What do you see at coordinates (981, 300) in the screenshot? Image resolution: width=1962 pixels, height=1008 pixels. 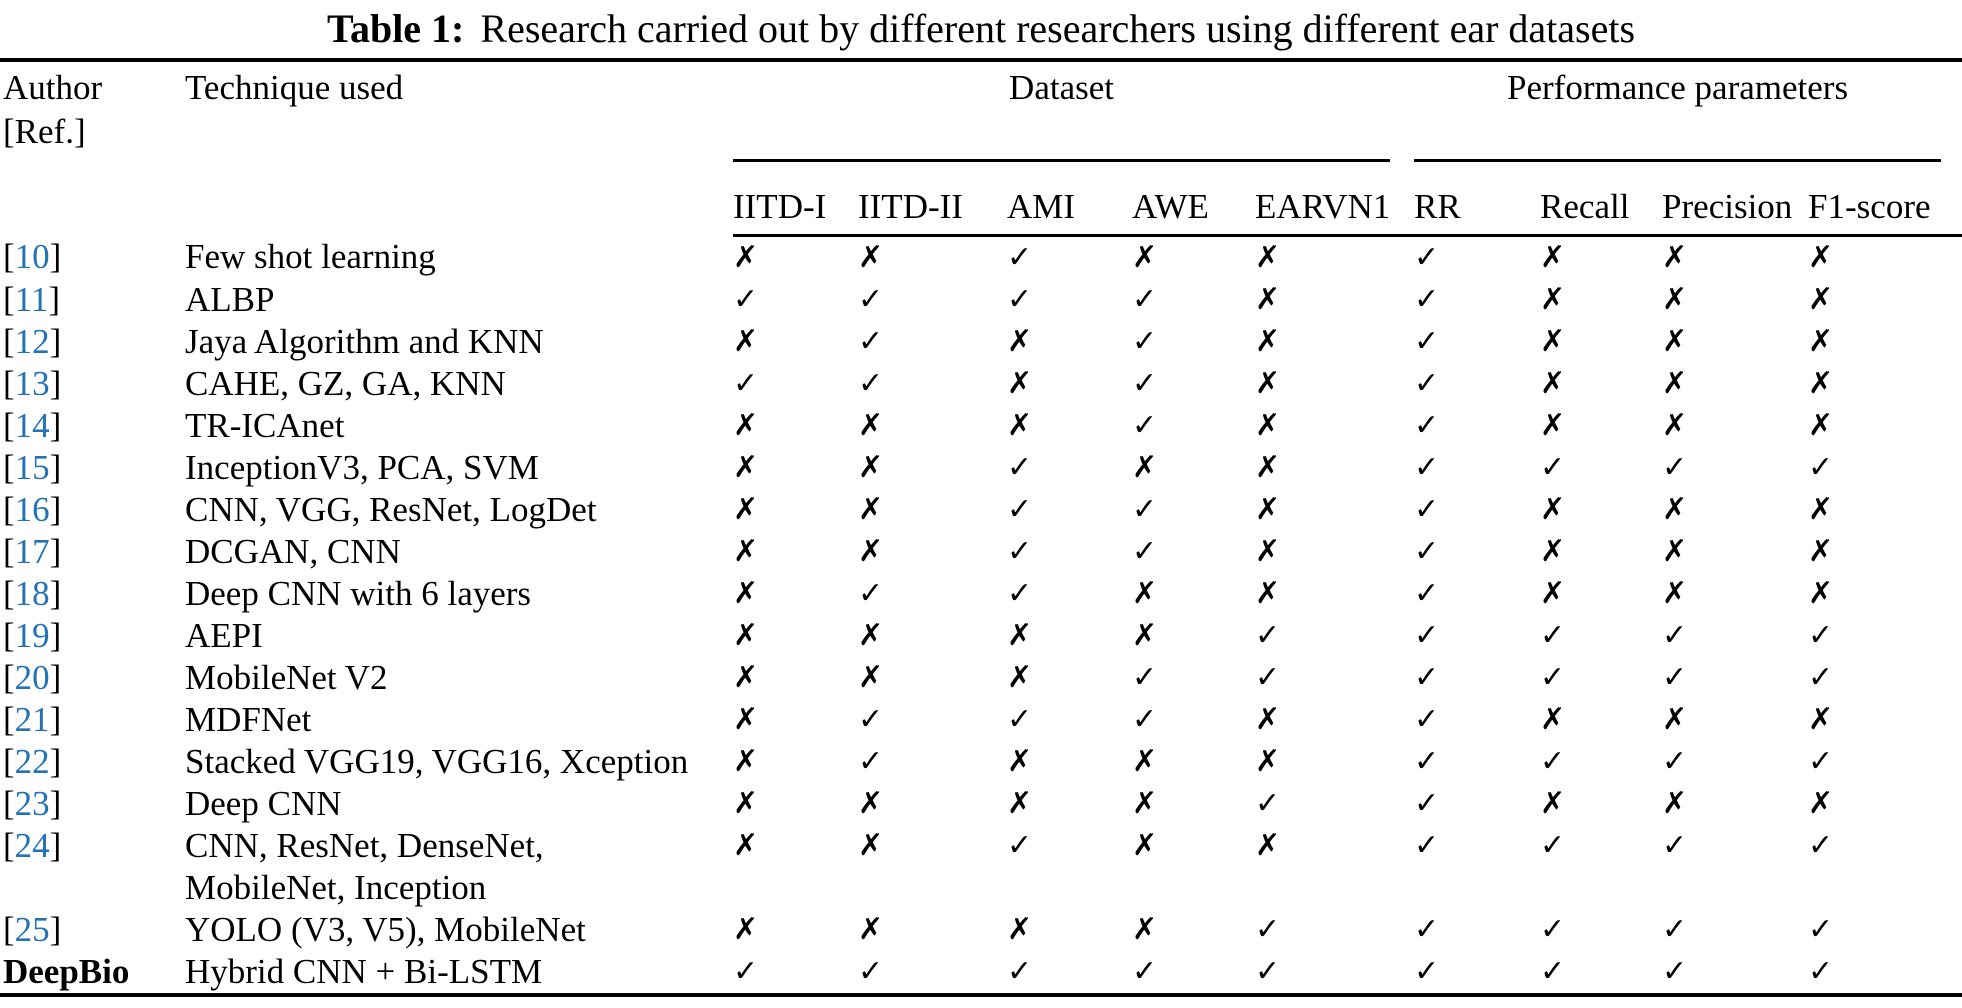 I see `table-row: [11] ALBP ✓ ✓ ✓ ✓ ✗ ✓ ✗ ✗ ✗` at bounding box center [981, 300].